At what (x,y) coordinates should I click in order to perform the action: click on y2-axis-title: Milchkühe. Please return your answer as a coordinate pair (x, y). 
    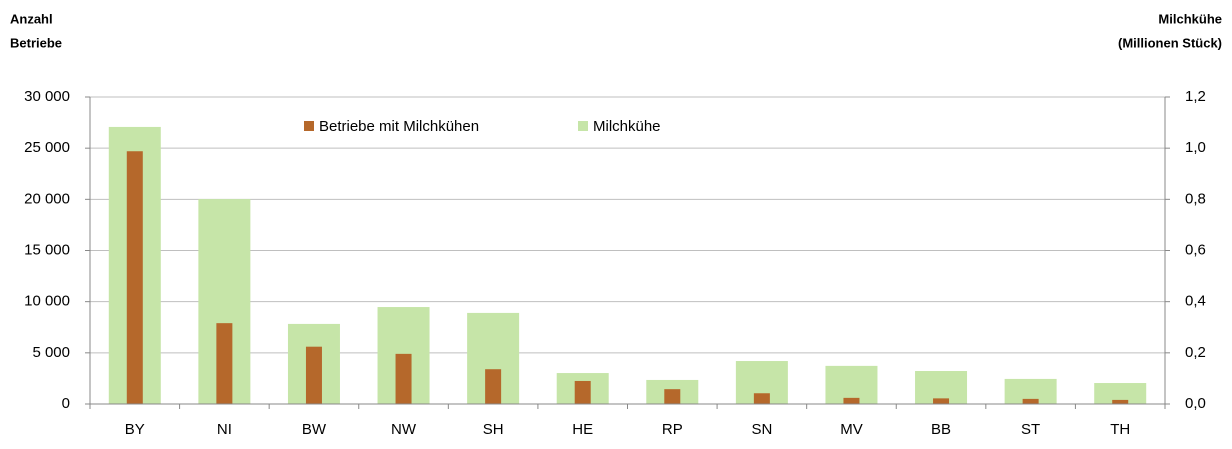
    Looking at the image, I should click on (1190, 18).